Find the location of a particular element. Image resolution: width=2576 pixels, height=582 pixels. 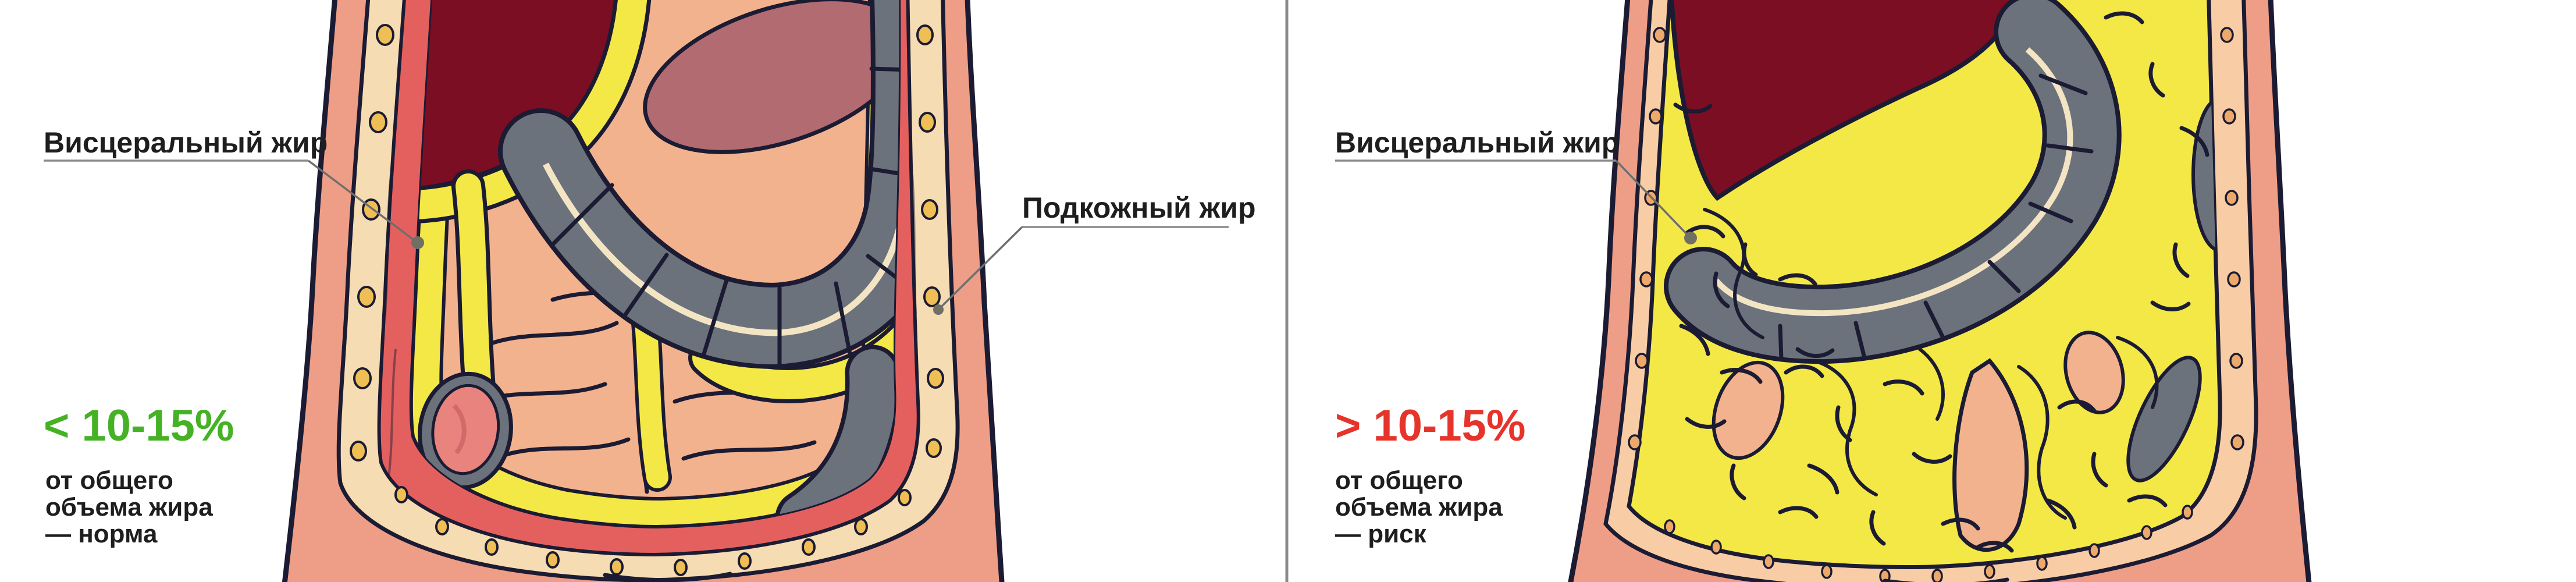

subcutaneous-leader-dot is located at coordinates (938, 309).